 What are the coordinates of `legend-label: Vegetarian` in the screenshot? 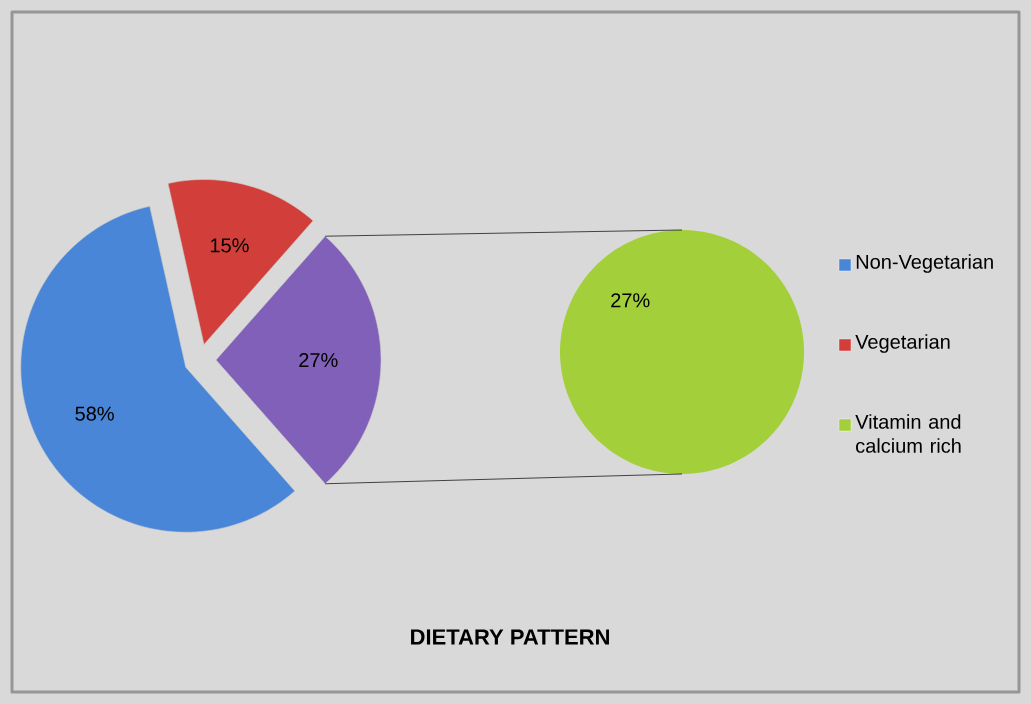 It's located at (902, 343).